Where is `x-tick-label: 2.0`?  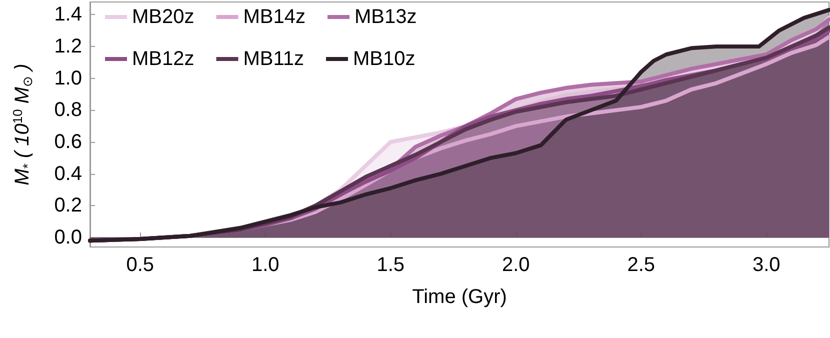
x-tick-label: 2.0 is located at coordinates (516, 265).